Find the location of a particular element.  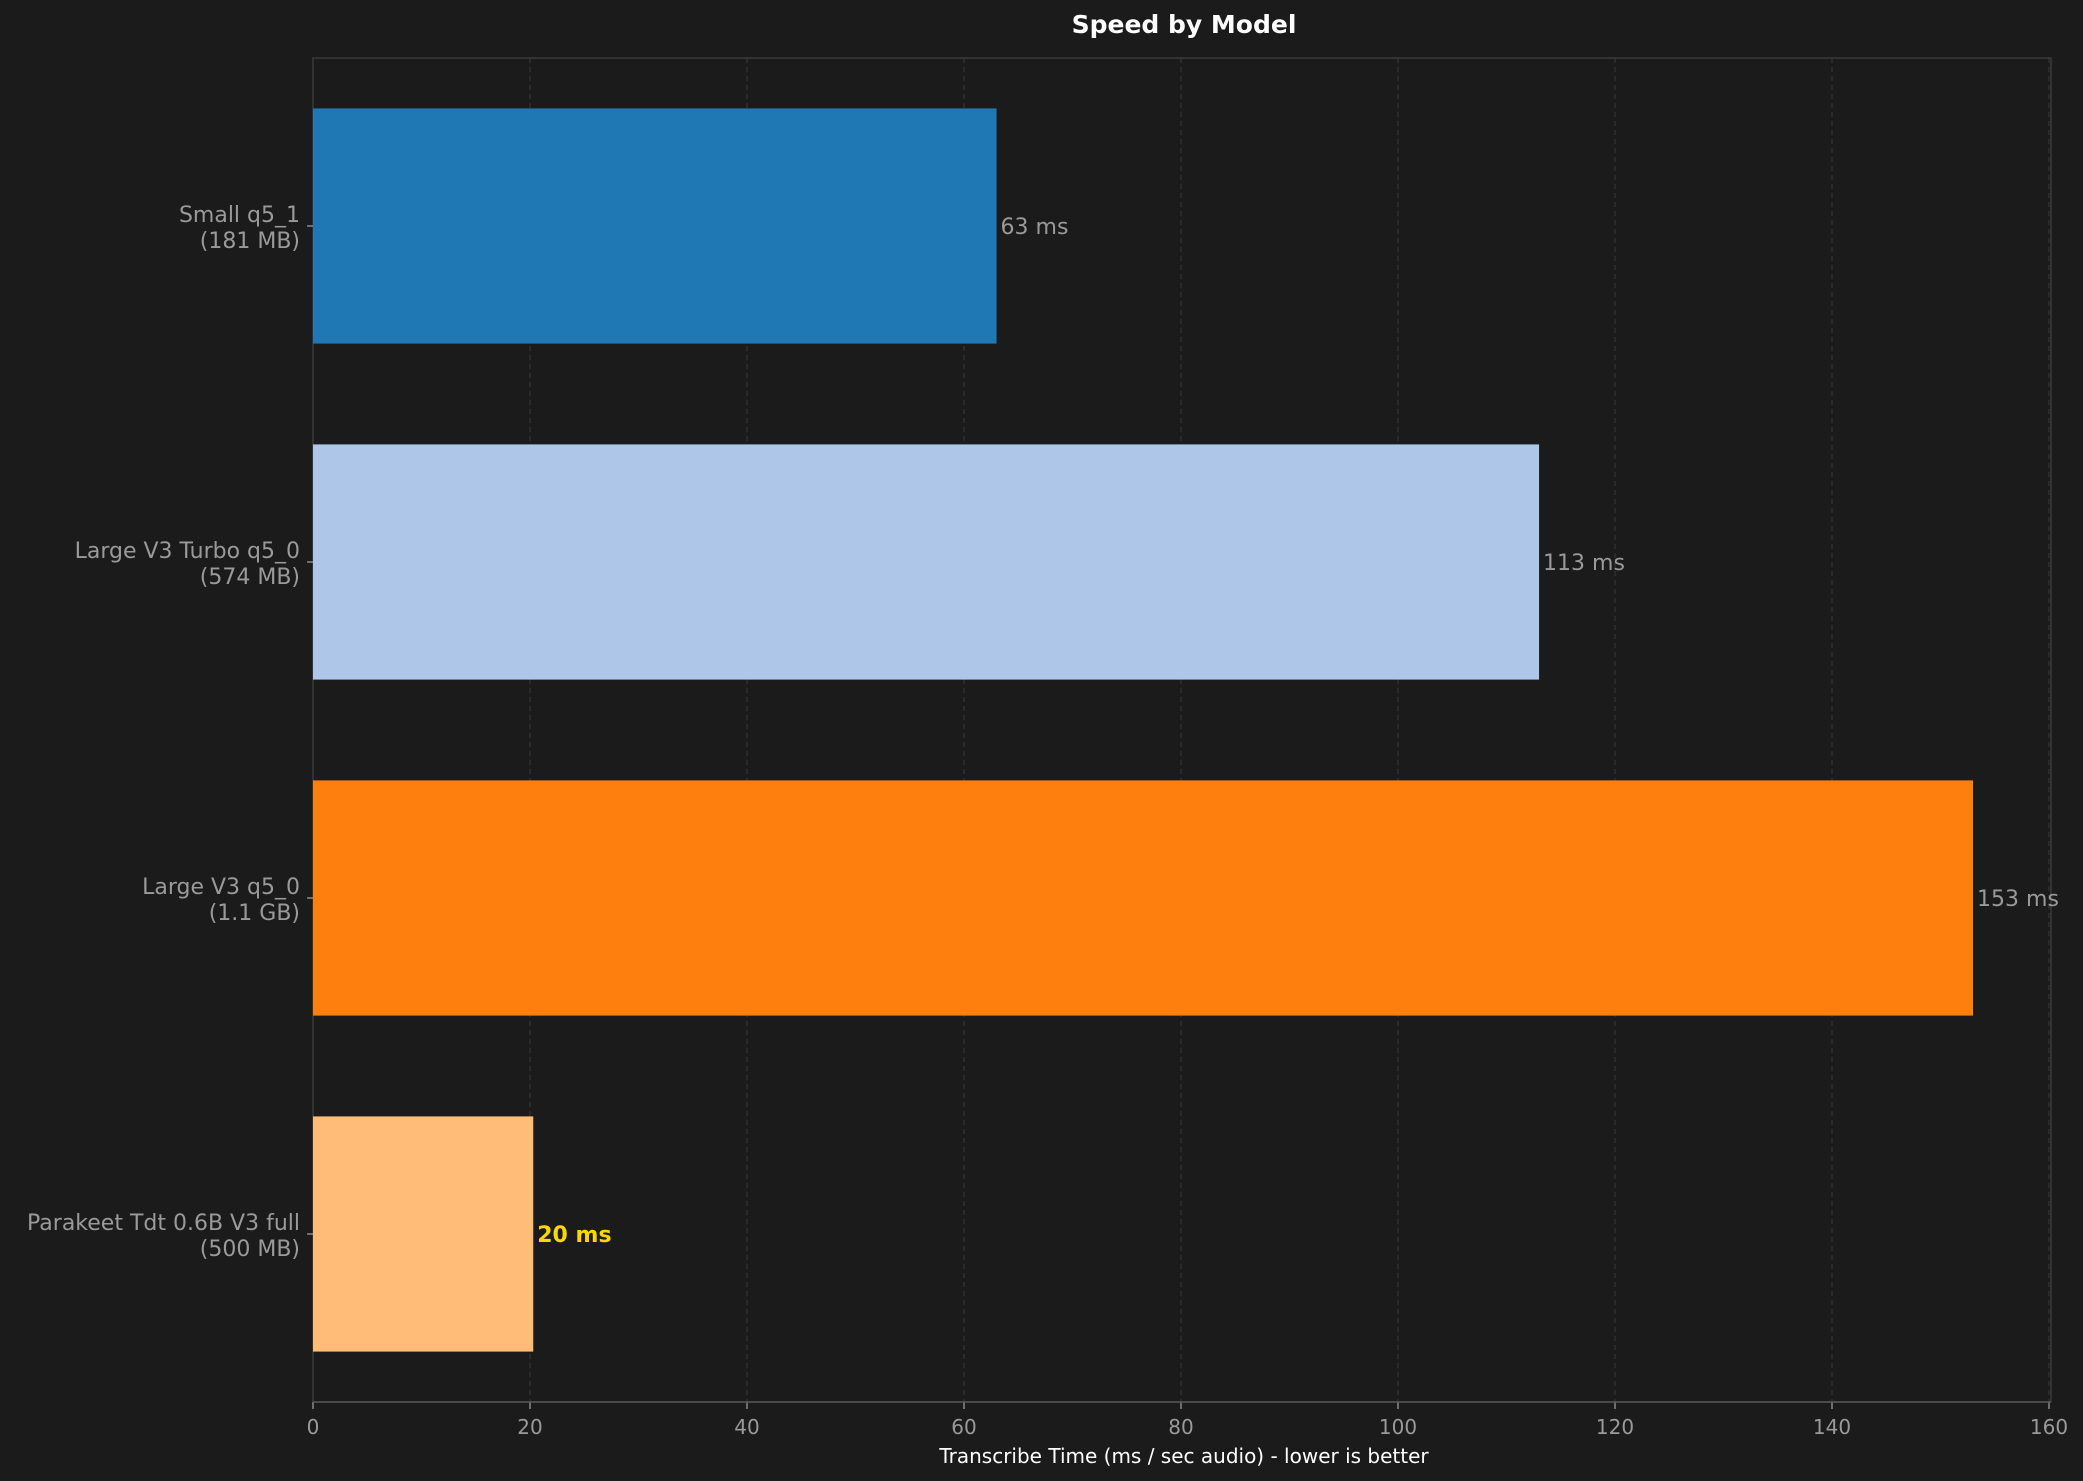

y-category-size: (181 MB) is located at coordinates (250, 241).